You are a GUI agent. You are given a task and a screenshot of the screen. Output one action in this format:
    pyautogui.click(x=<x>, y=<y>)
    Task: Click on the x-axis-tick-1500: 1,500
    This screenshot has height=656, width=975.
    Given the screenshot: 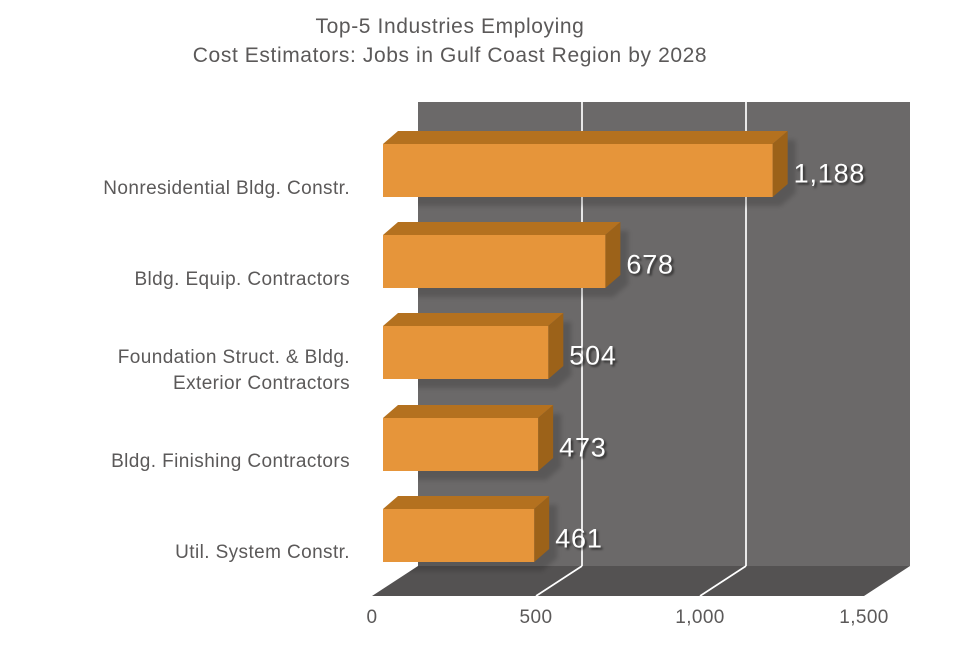 What is the action you would take?
    pyautogui.click(x=864, y=617)
    